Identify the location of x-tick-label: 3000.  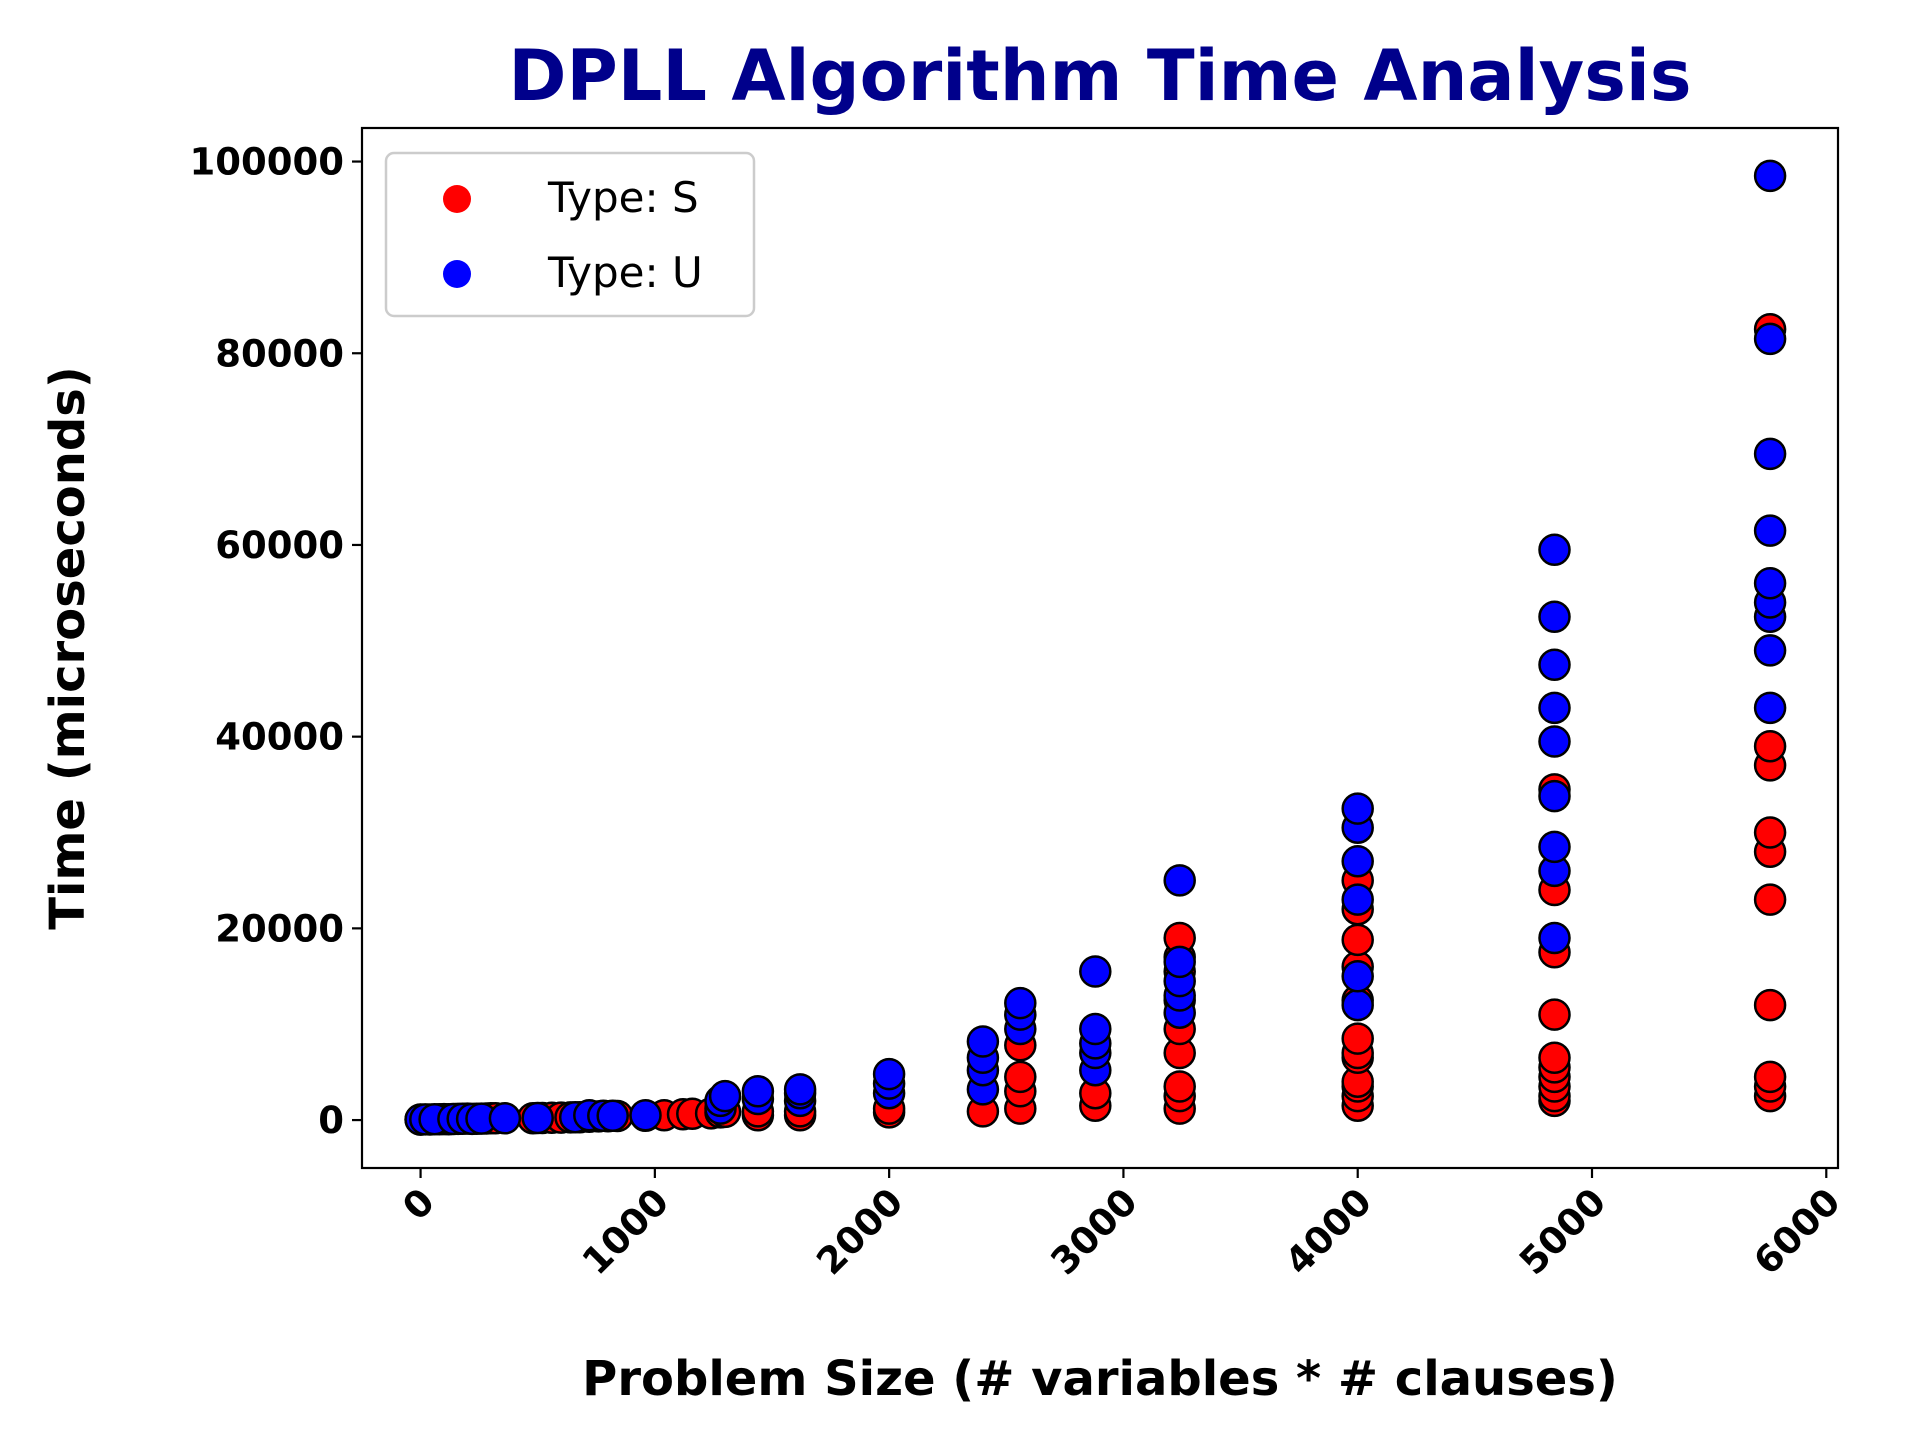
(1094, 1231).